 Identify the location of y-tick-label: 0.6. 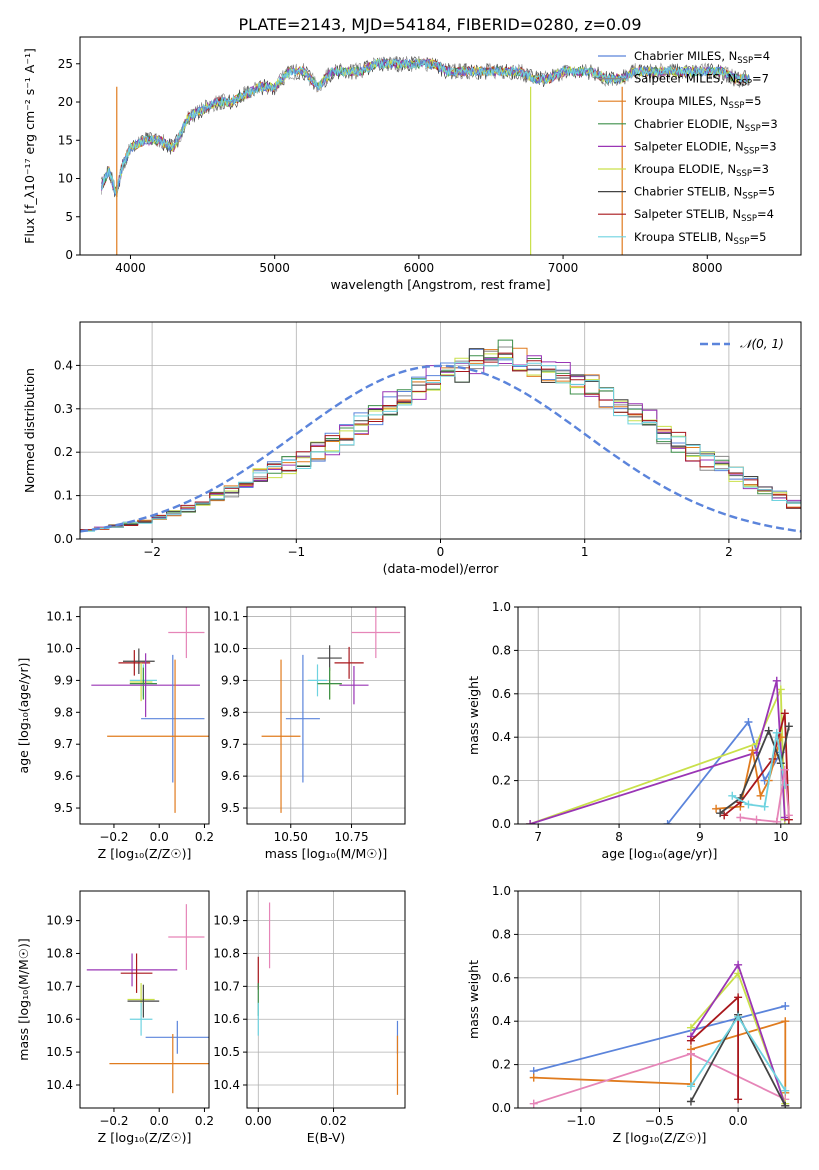
(501, 978).